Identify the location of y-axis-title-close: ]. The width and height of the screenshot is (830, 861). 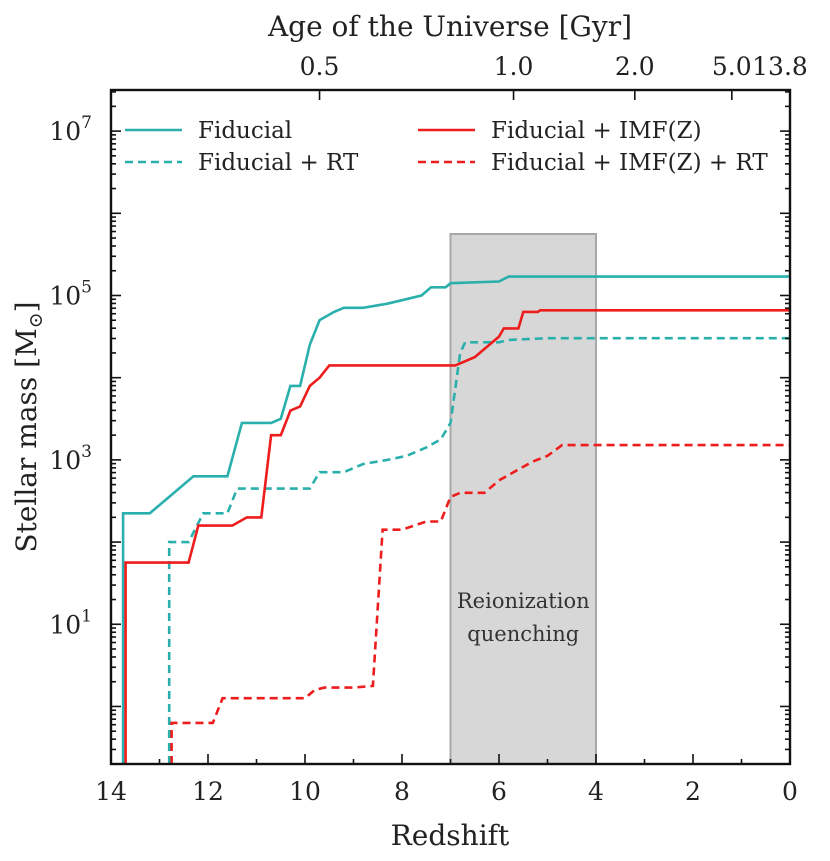
(26, 306).